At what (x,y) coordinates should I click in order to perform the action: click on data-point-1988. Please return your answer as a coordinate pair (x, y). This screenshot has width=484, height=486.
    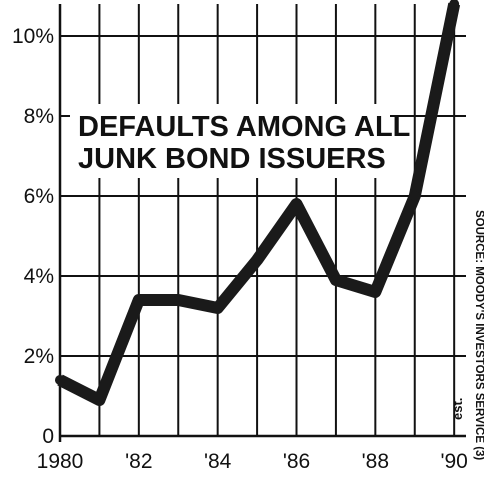
    Looking at the image, I should click on (375, 292).